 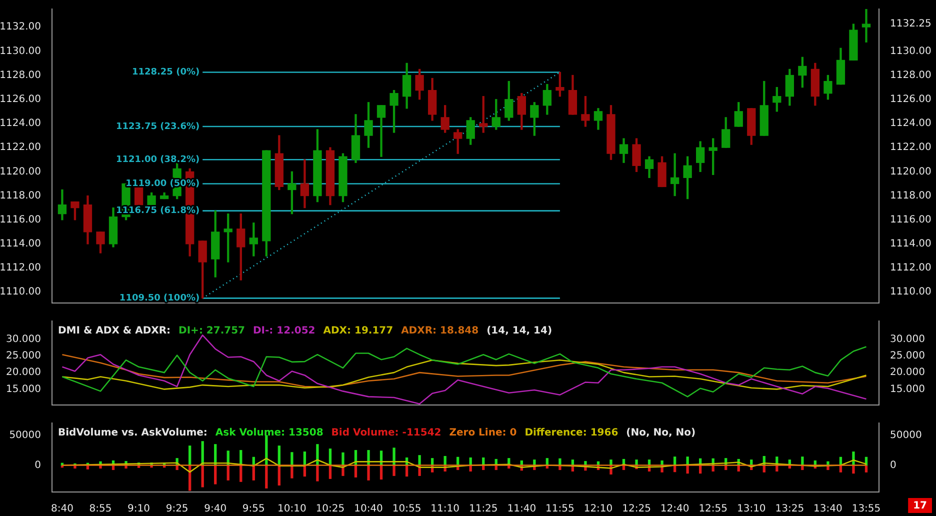 I want to click on y-tick-label: 1112.00, so click(x=20, y=268).